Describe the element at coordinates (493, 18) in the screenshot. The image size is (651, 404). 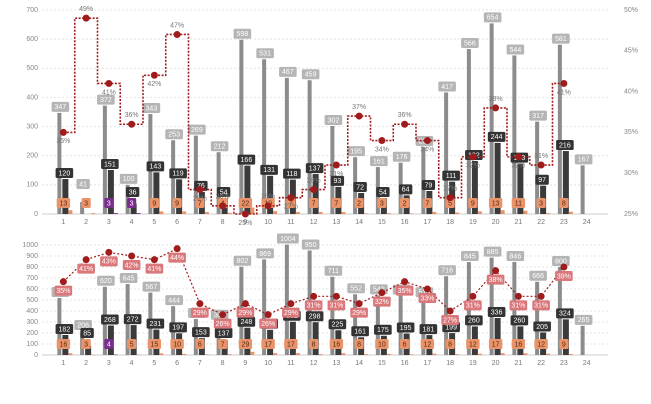
I see `data-label: 654` at that location.